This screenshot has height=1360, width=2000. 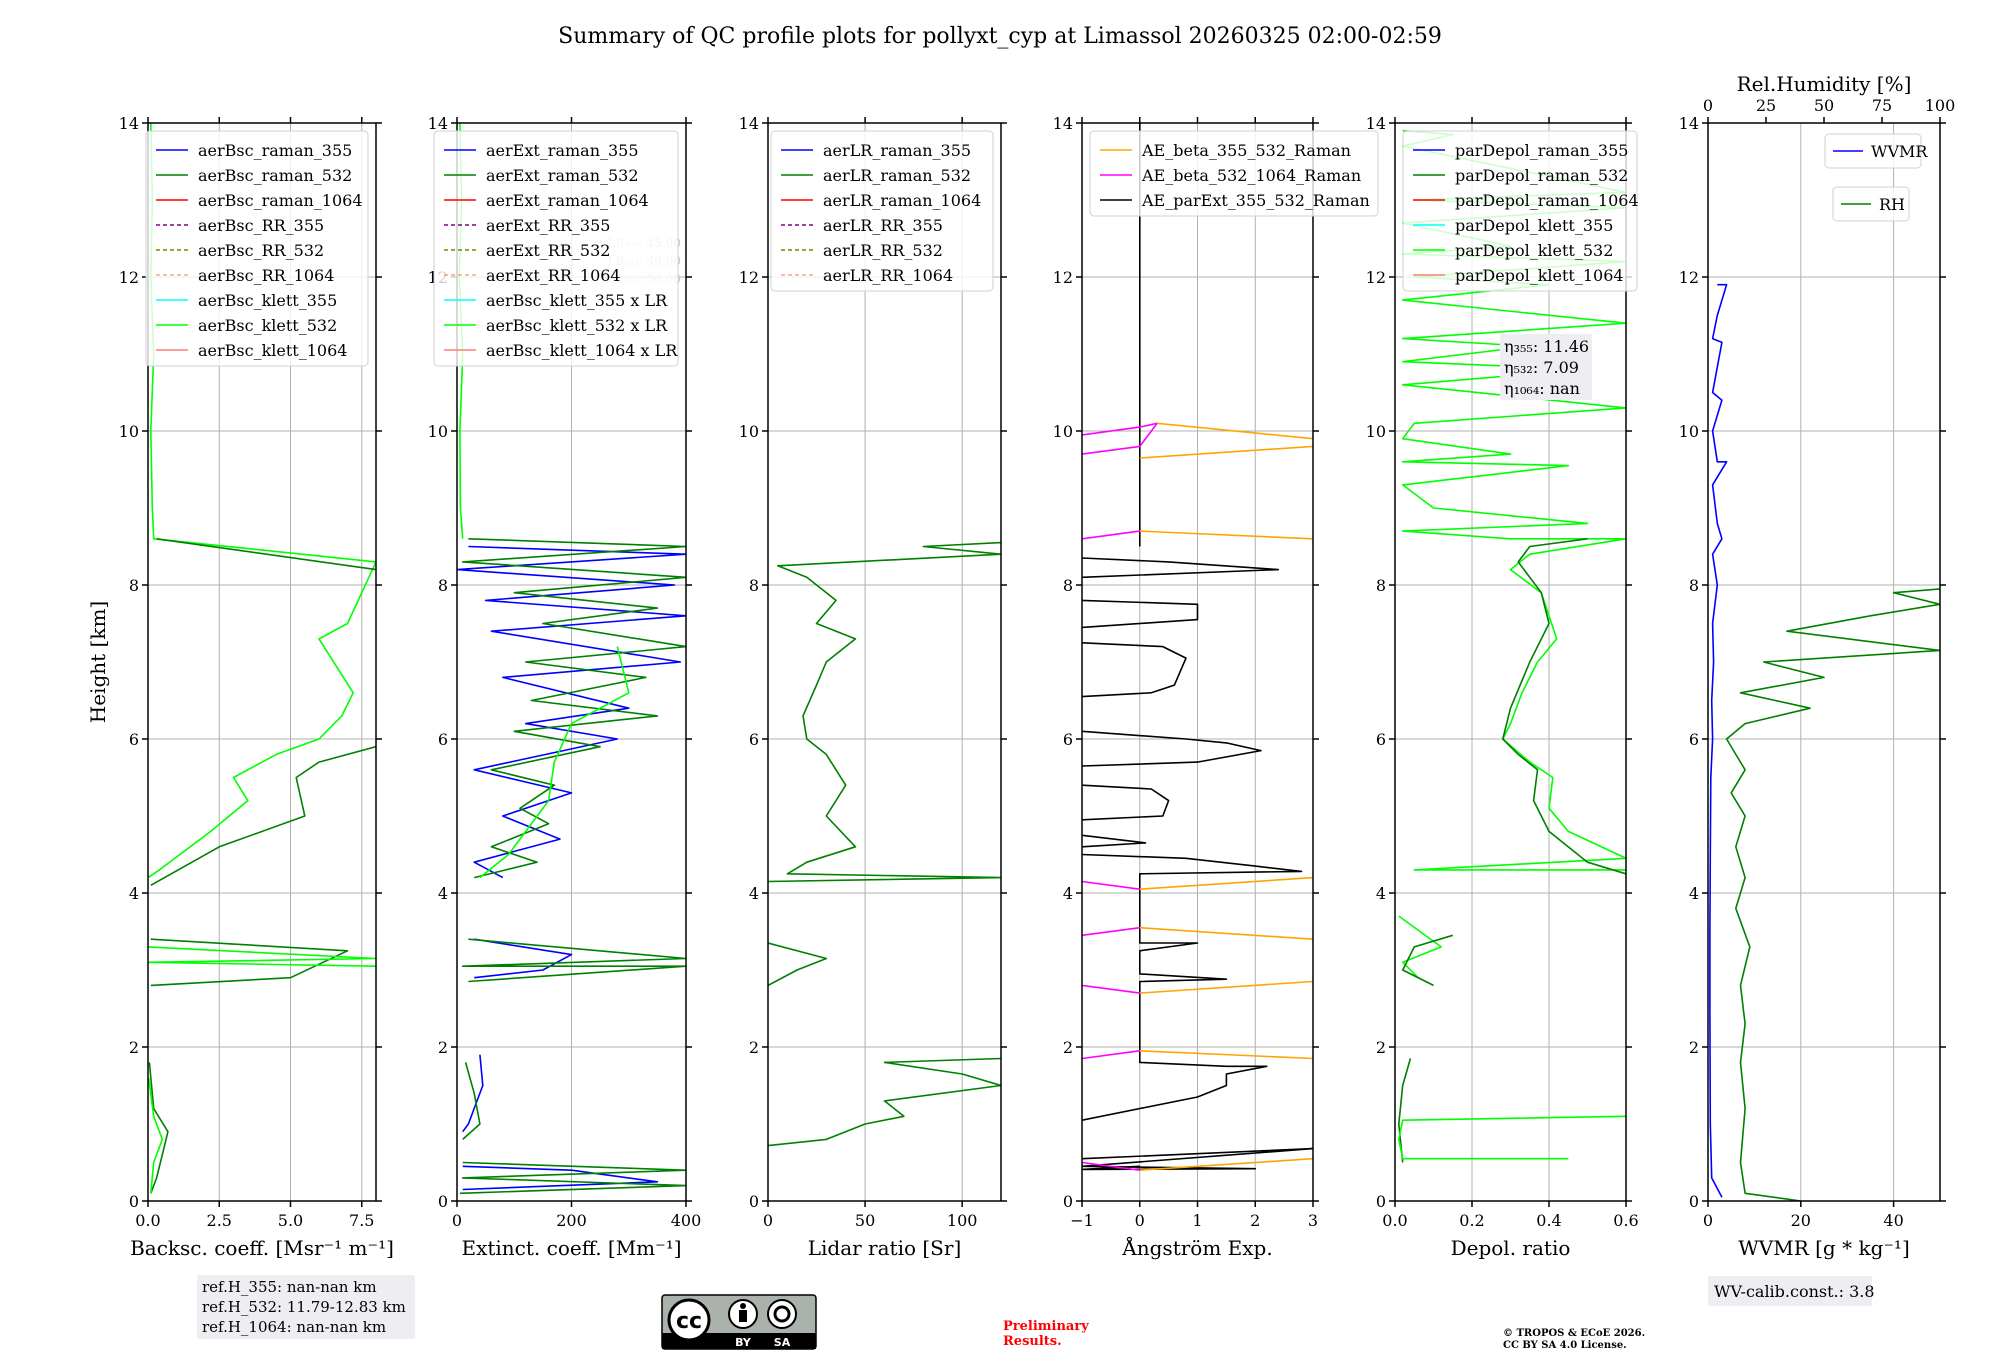 I want to click on series-line-AE_beta_532_1064_d, so click(x=1111, y=931).